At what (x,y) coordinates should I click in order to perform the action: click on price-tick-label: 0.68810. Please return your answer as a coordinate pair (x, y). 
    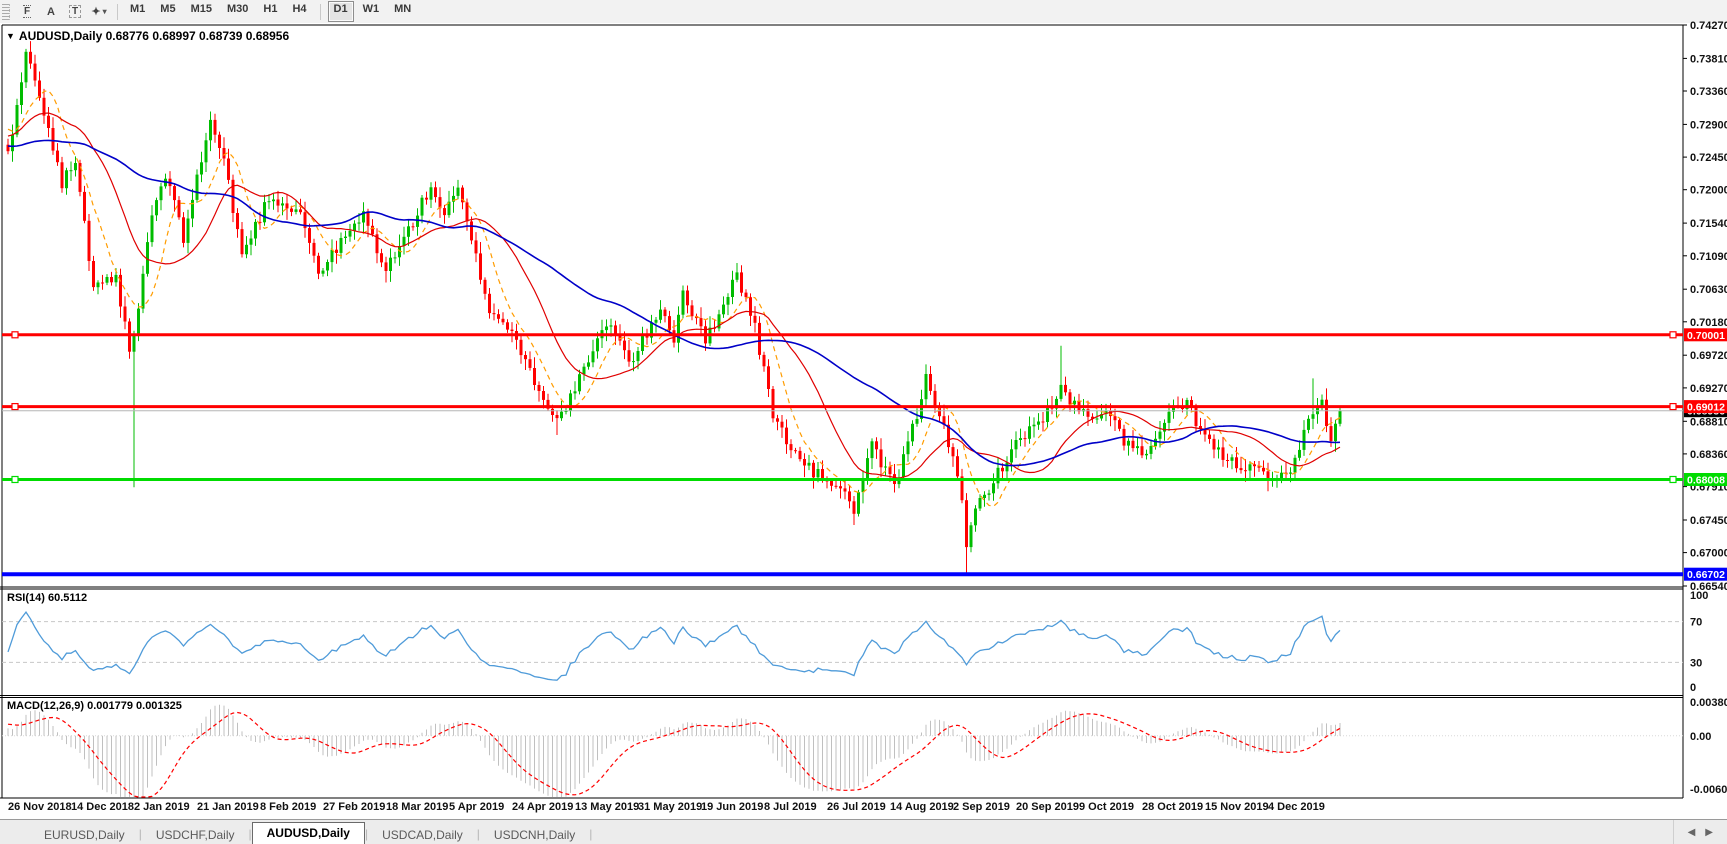
    Looking at the image, I should click on (1708, 422).